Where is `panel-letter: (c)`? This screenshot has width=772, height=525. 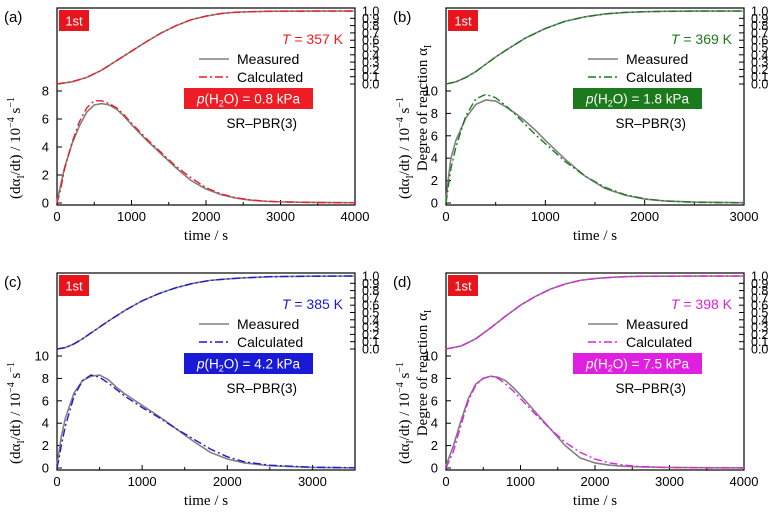 panel-letter: (c) is located at coordinates (13, 282).